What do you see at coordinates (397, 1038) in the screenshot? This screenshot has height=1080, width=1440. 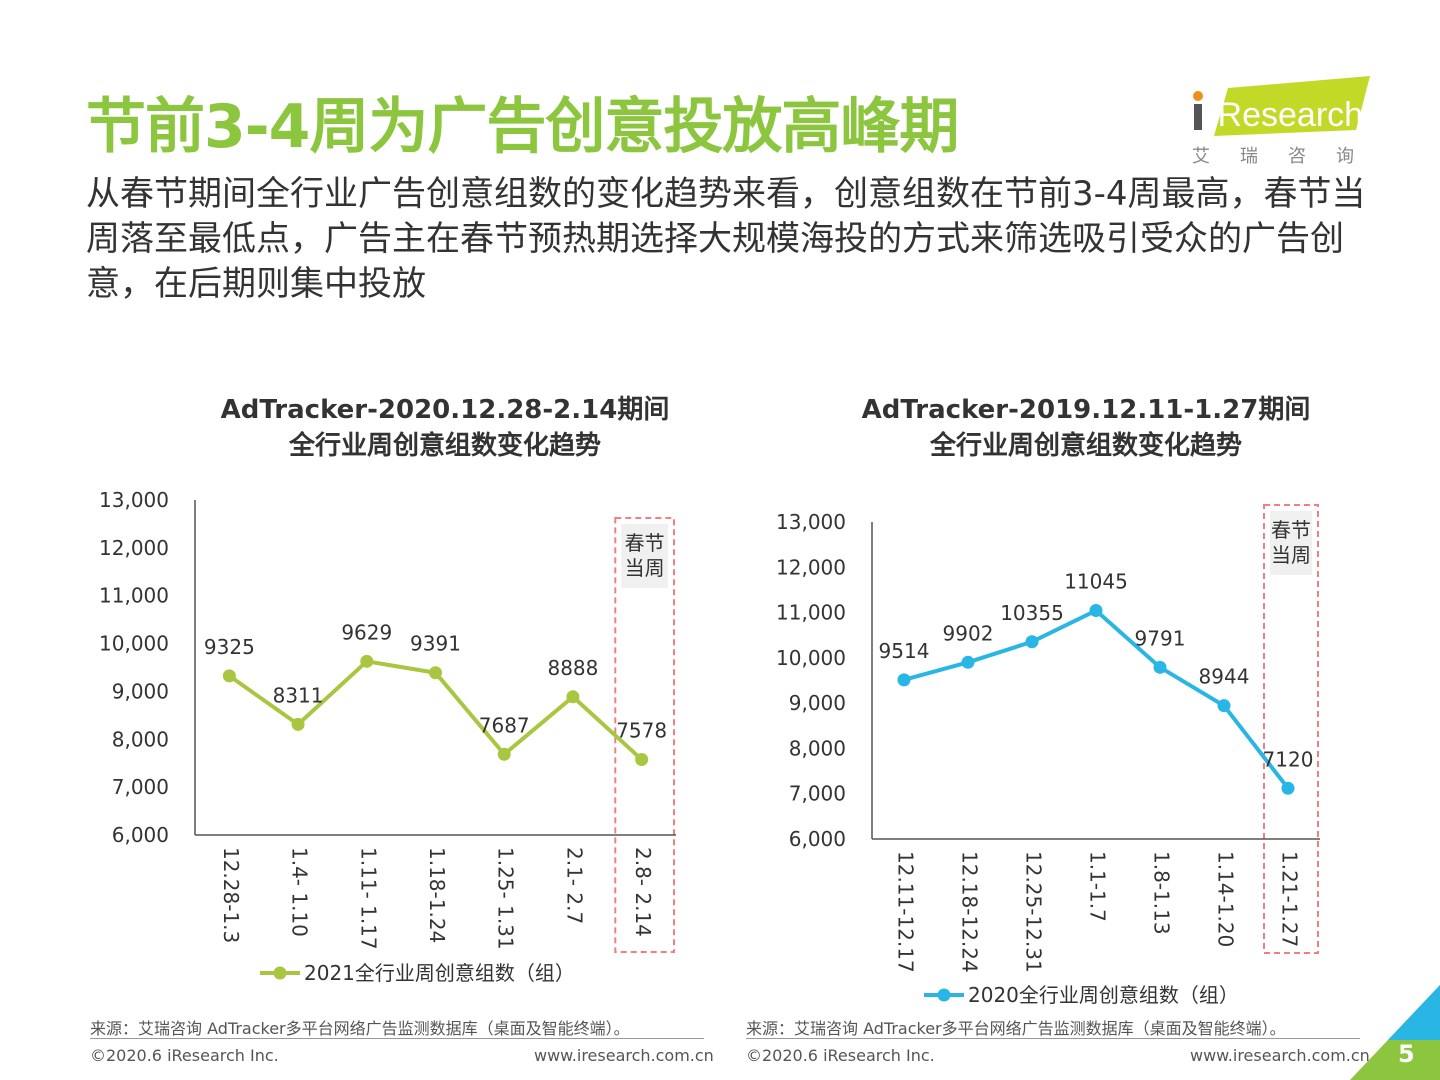 I see `footer-divider-left` at bounding box center [397, 1038].